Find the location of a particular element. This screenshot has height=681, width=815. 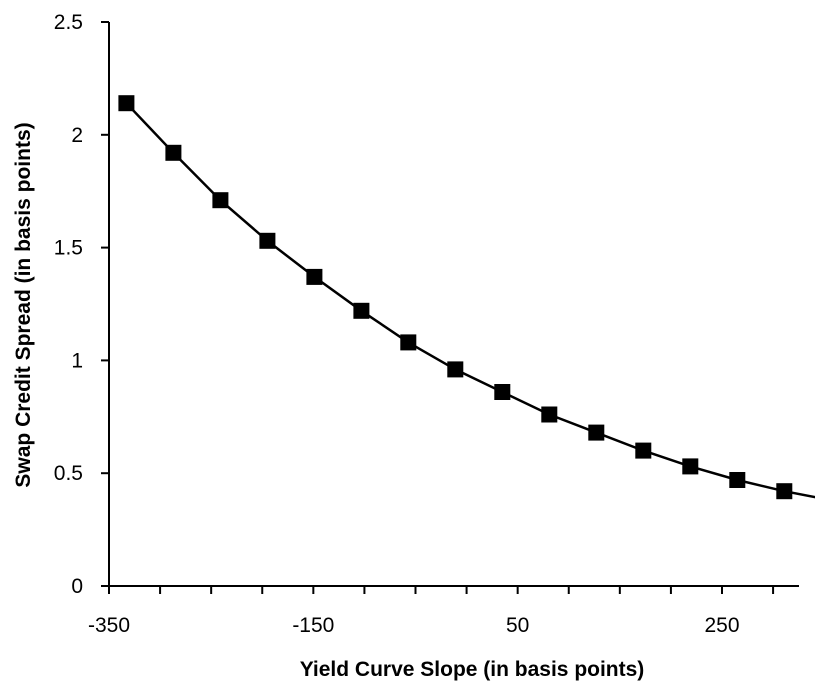

x-tick-label: -150 is located at coordinates (313, 625).